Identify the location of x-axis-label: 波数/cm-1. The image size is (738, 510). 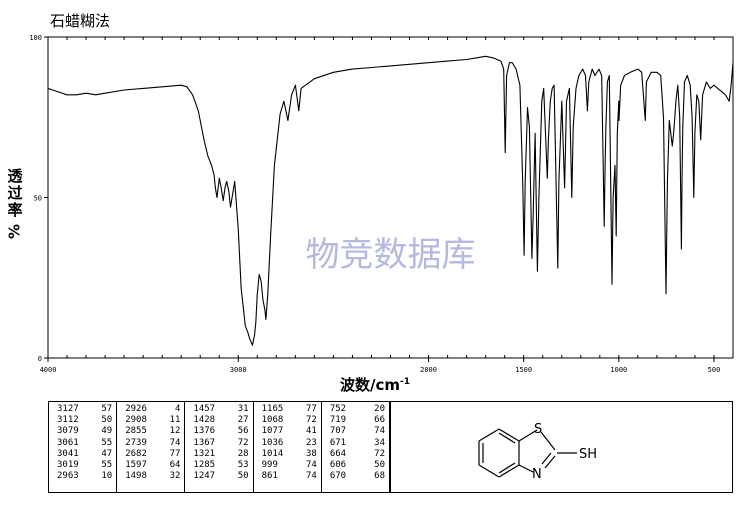
(375, 384).